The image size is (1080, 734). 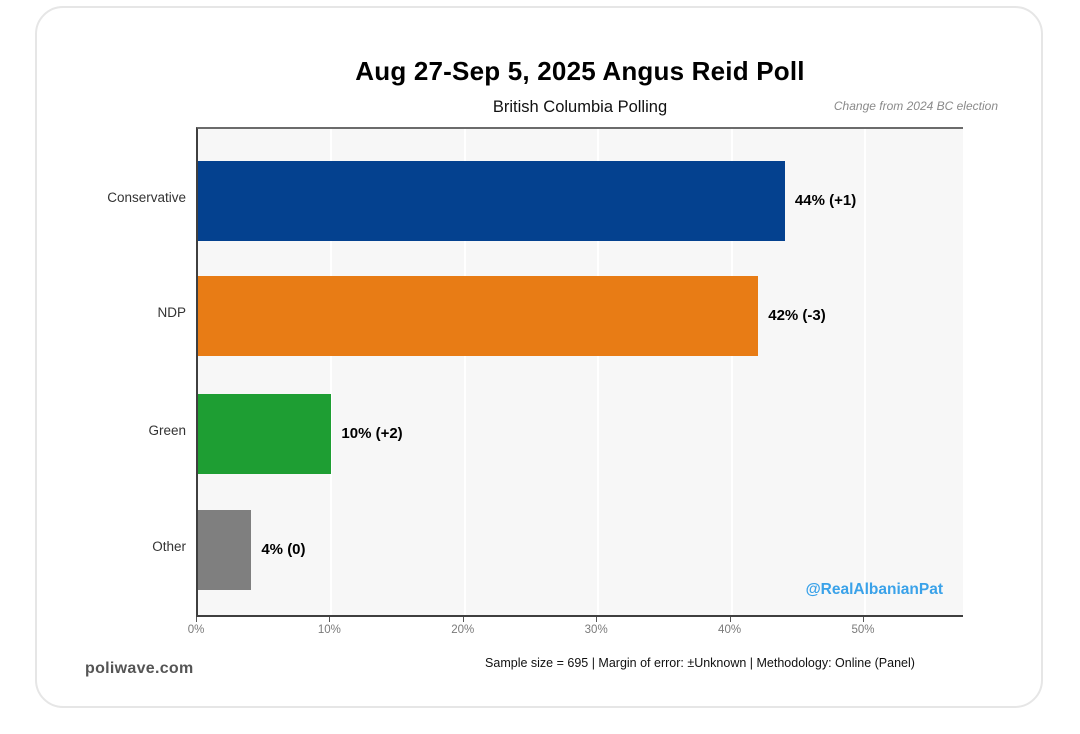 What do you see at coordinates (169, 546) in the screenshot?
I see `category-label-other: Other` at bounding box center [169, 546].